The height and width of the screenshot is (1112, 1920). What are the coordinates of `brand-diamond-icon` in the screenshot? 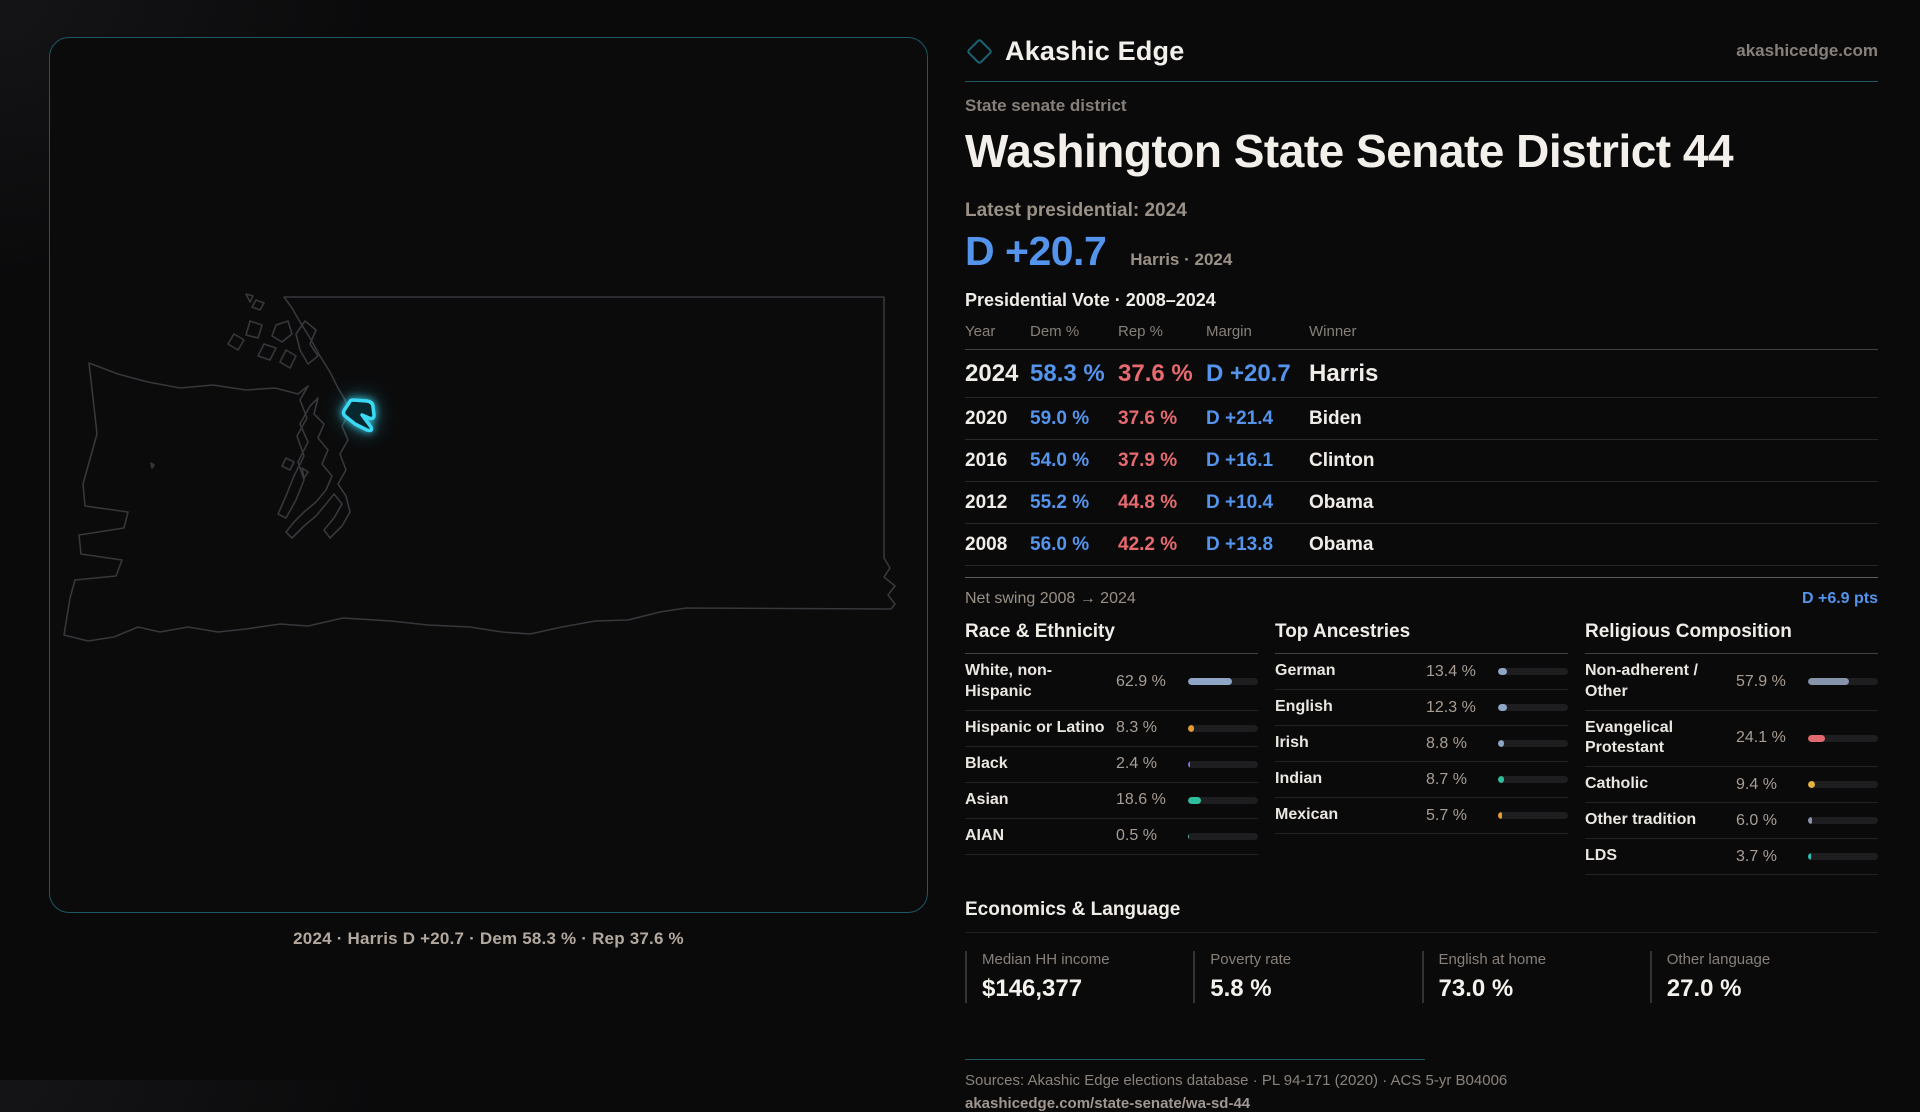 It's located at (979, 51).